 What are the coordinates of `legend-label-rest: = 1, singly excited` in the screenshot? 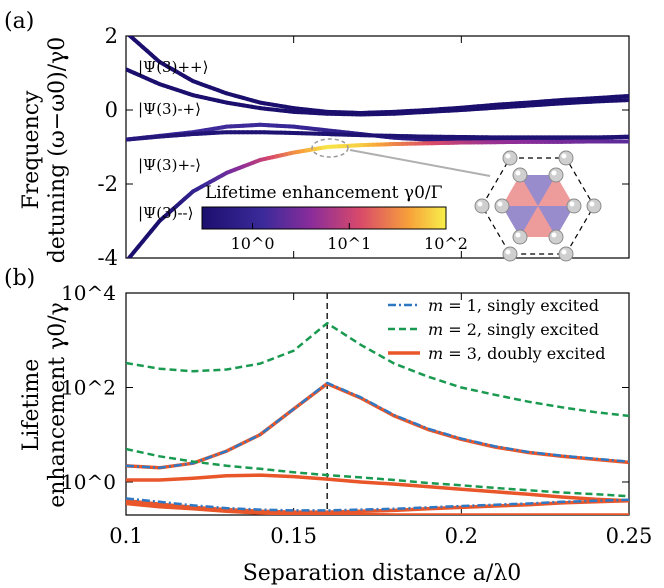 It's located at (521, 305).